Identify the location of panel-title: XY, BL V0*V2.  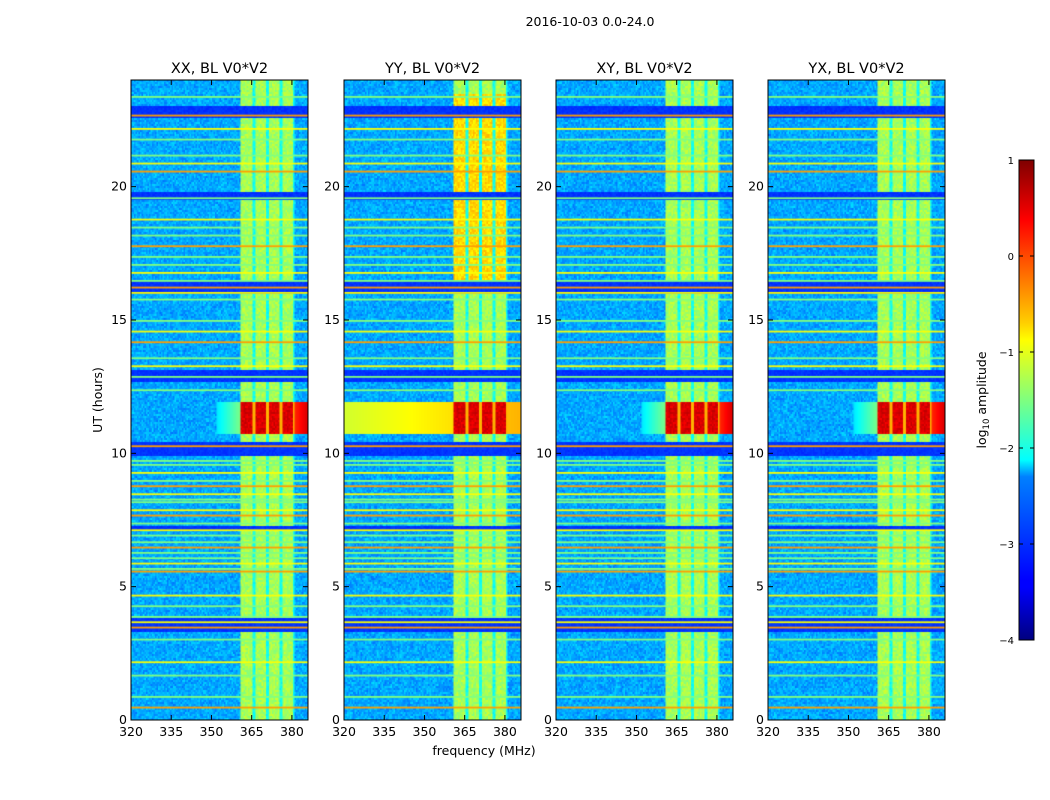
(644, 69).